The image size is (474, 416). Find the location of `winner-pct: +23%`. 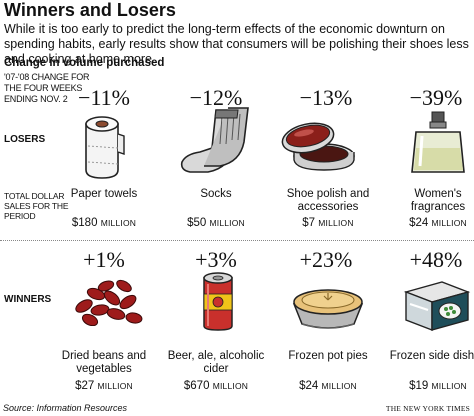

winner-pct: +23% is located at coordinates (326, 259).